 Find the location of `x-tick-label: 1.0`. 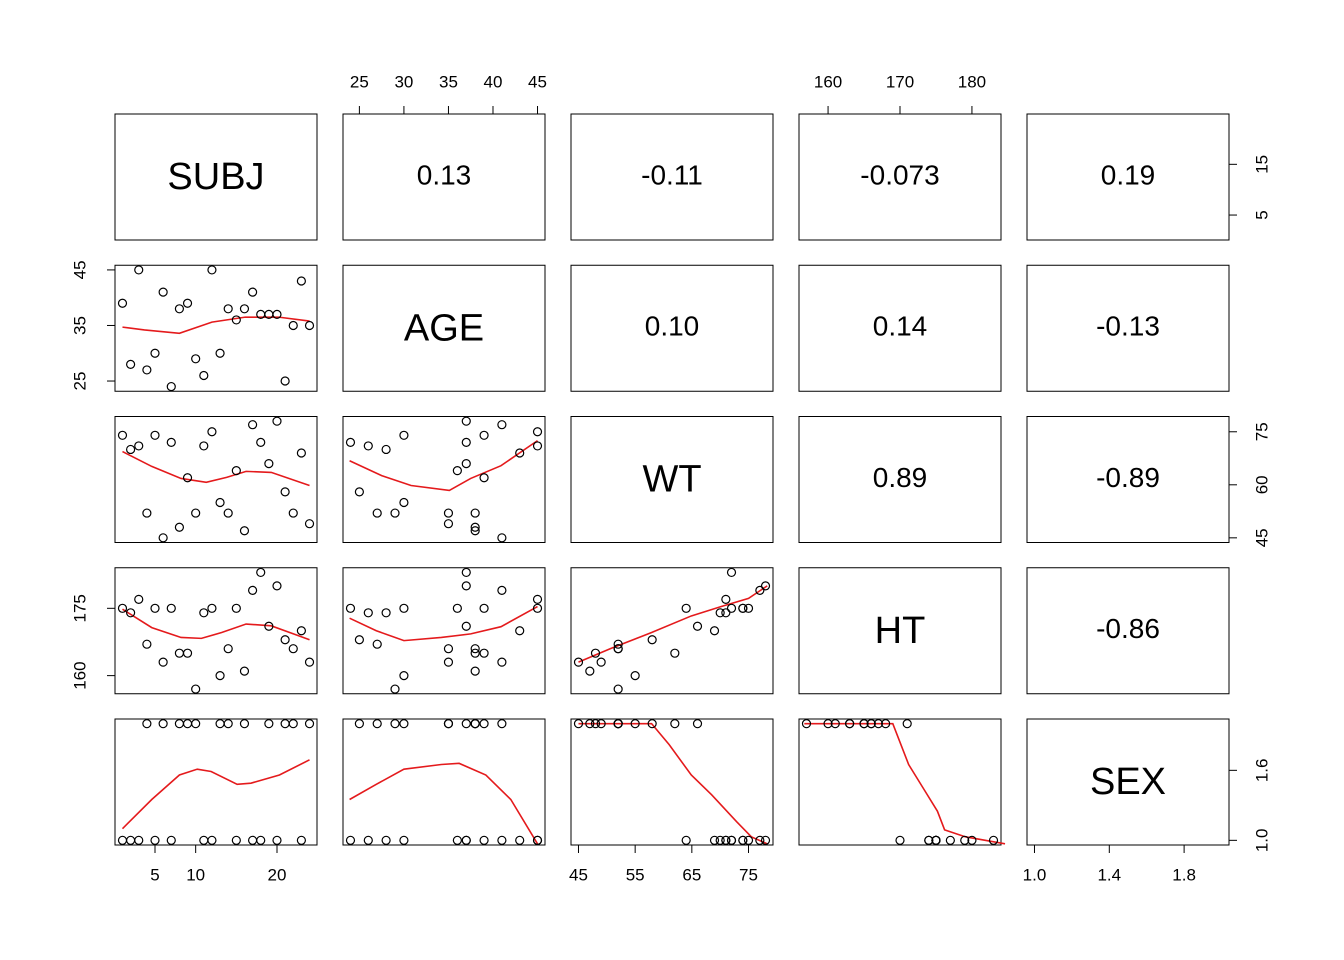

x-tick-label: 1.0 is located at coordinates (1035, 874).